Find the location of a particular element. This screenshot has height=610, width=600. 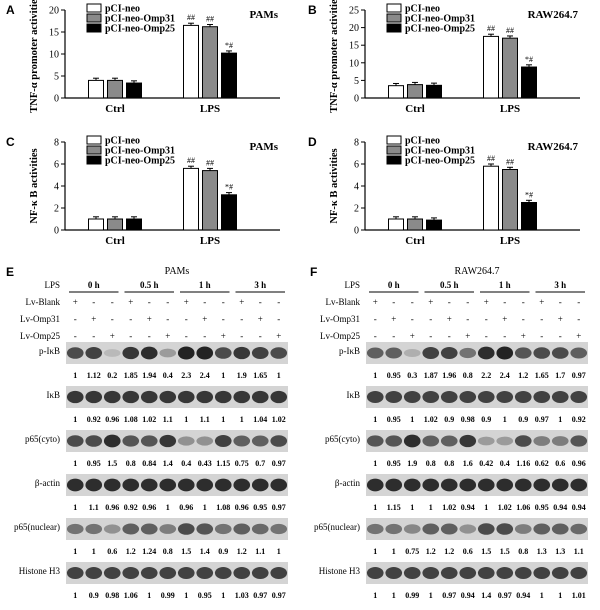

y-tick-label: 8 is located at coordinates (56, 143).